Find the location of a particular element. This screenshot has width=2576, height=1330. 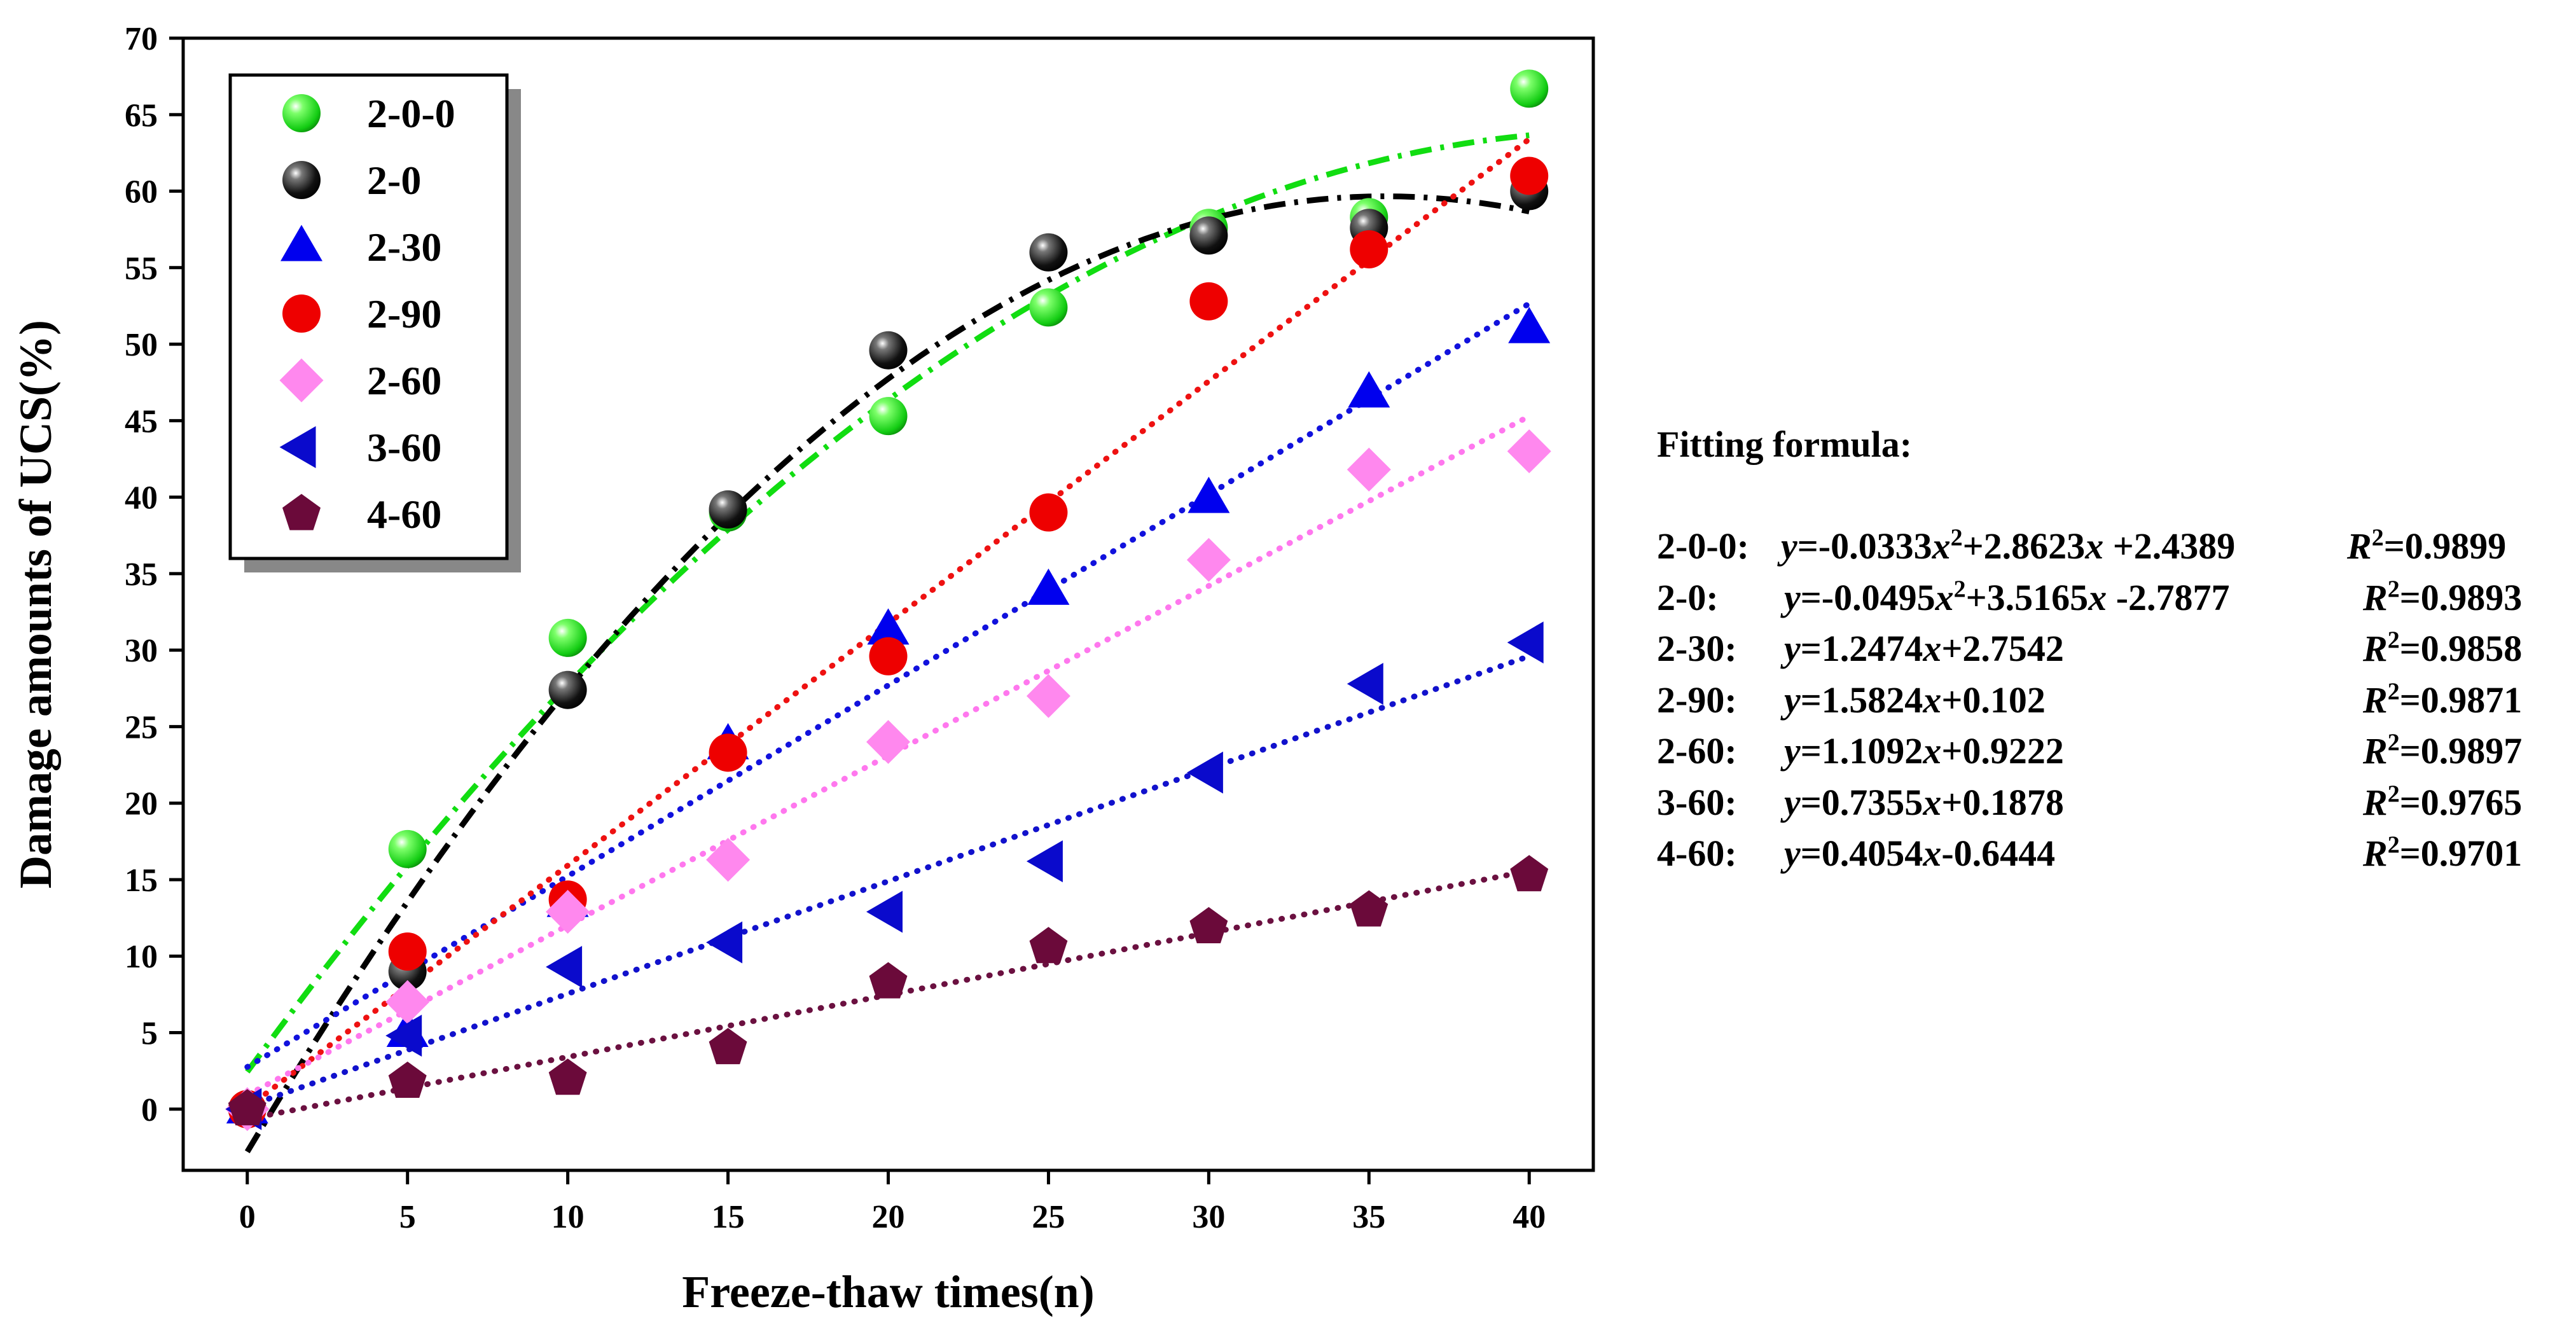

formula-r-squared: R2=0.9871 is located at coordinates (2443, 699).